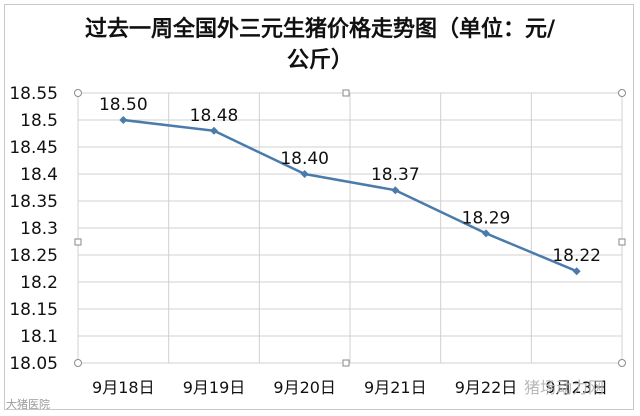 This screenshot has height=416, width=640. Describe the element at coordinates (28, 404) in the screenshot. I see `watermark-left: 大猪医院` at that location.